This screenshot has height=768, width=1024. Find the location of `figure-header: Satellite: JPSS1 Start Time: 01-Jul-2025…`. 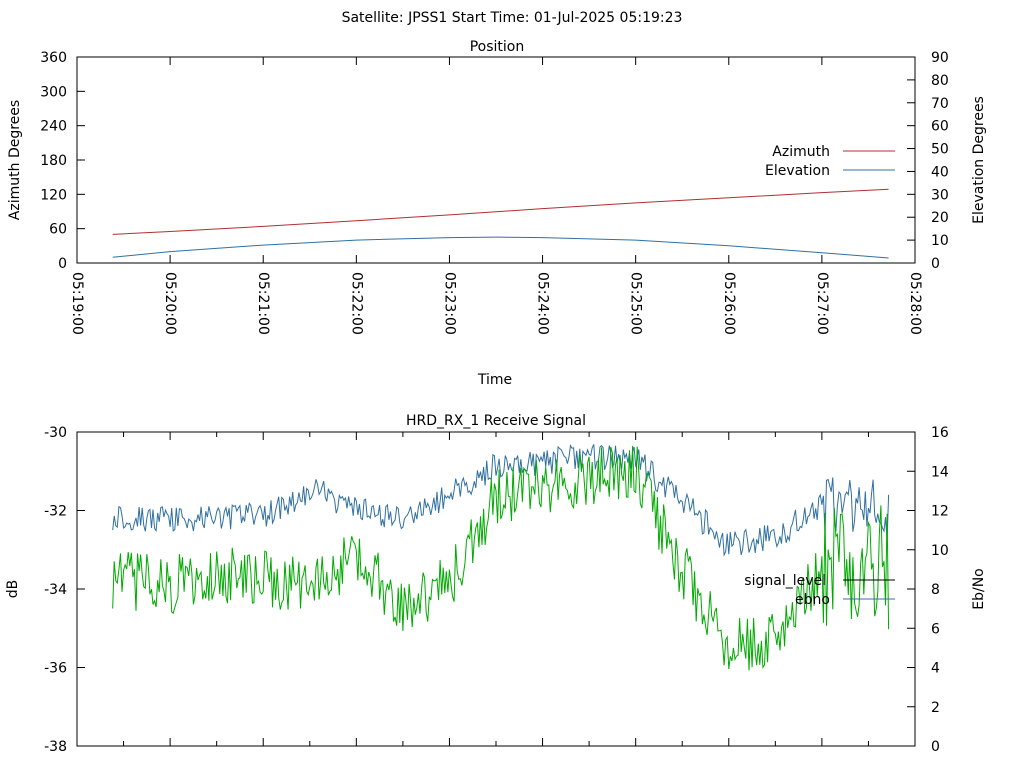

figure-header: Satellite: JPSS1 Start Time: 01-Jul-2025… is located at coordinates (512, 18).